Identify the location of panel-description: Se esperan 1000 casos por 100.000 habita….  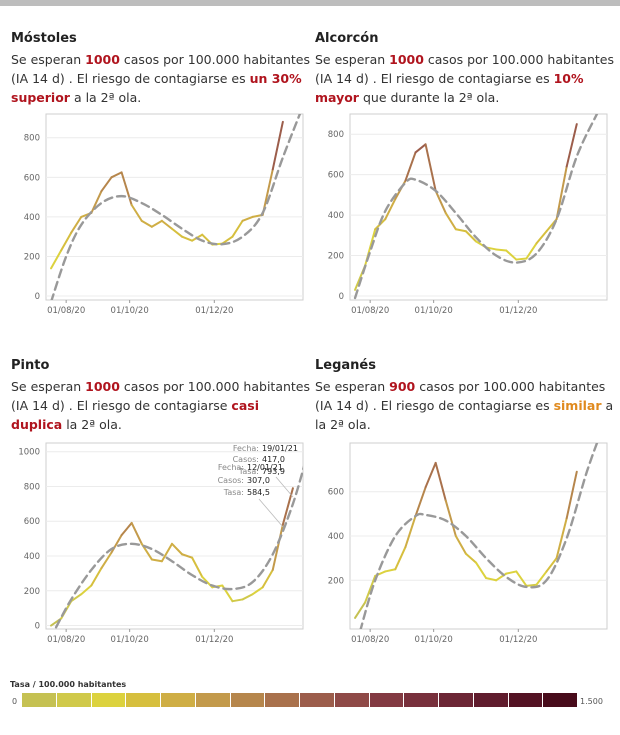
(161, 405).